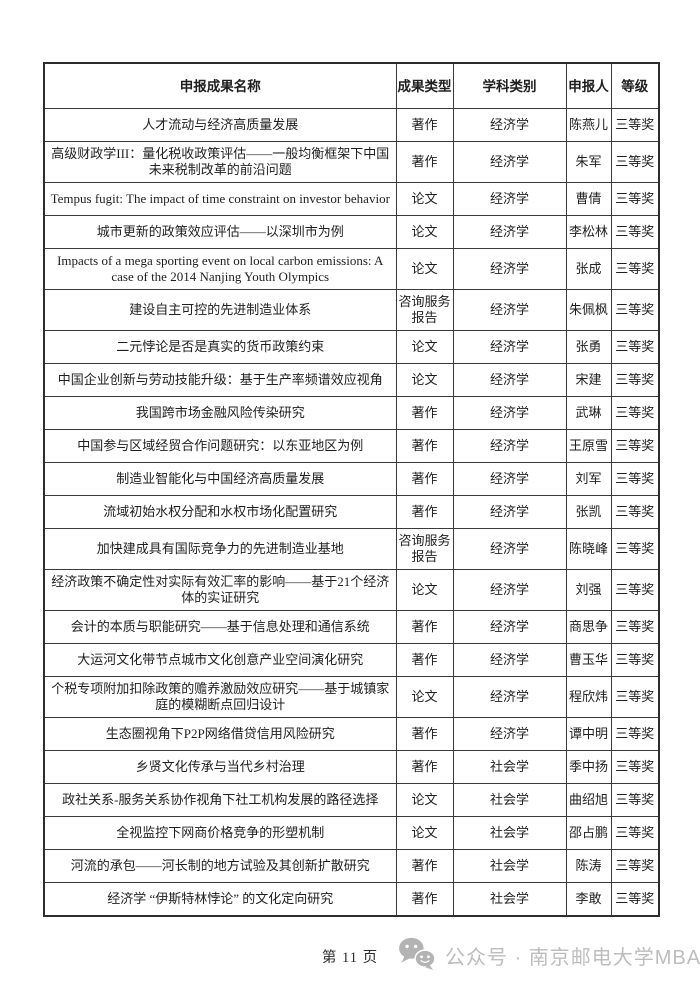  I want to click on achievement-name-cell: 全视监控下网商价格竞争的形塑机制, so click(220, 833).